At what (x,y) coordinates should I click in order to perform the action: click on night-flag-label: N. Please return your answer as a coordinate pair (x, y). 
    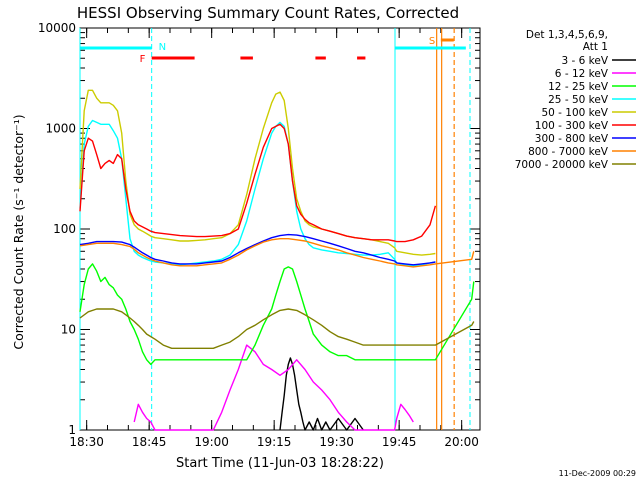
    Looking at the image, I should click on (162, 47).